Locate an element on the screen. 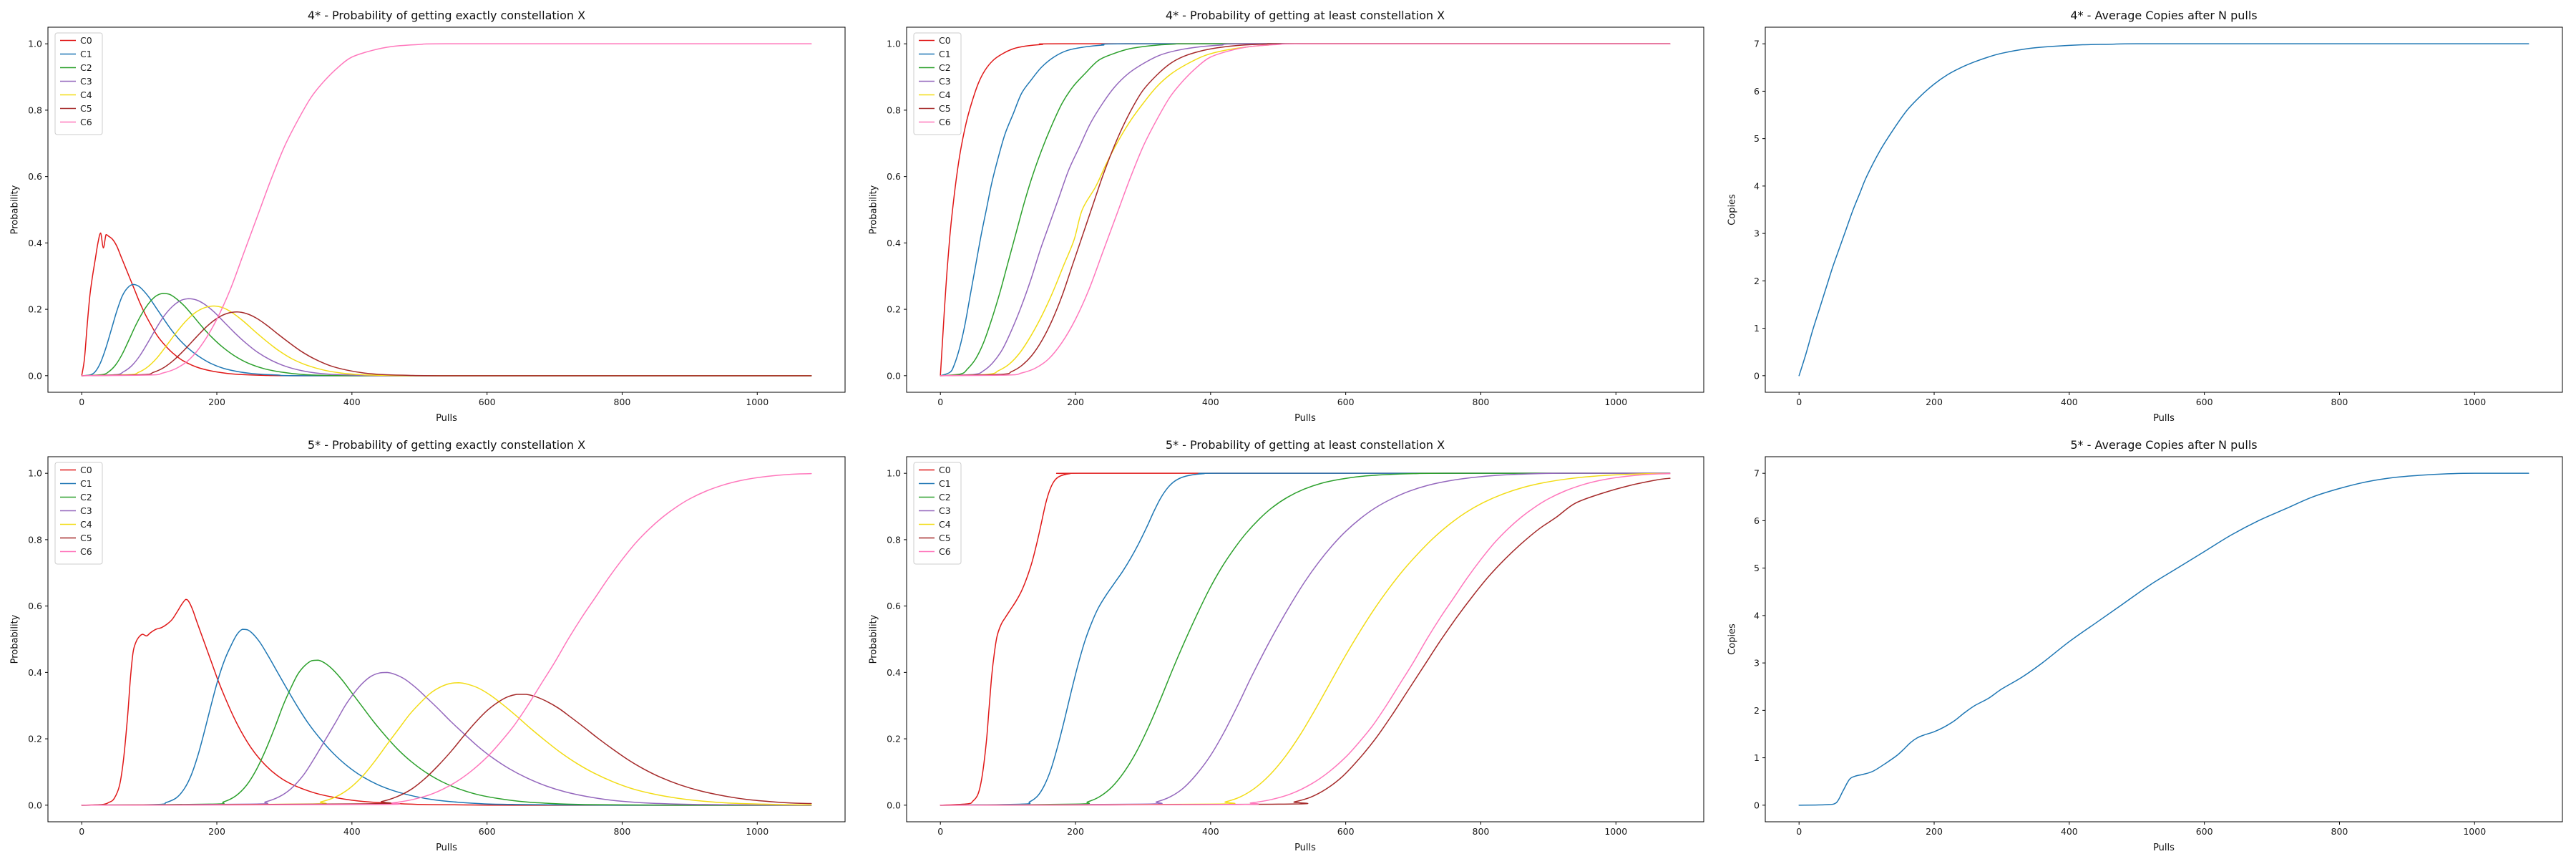 The height and width of the screenshot is (859, 2576). svg-text: 4 is located at coordinates (1757, 185).